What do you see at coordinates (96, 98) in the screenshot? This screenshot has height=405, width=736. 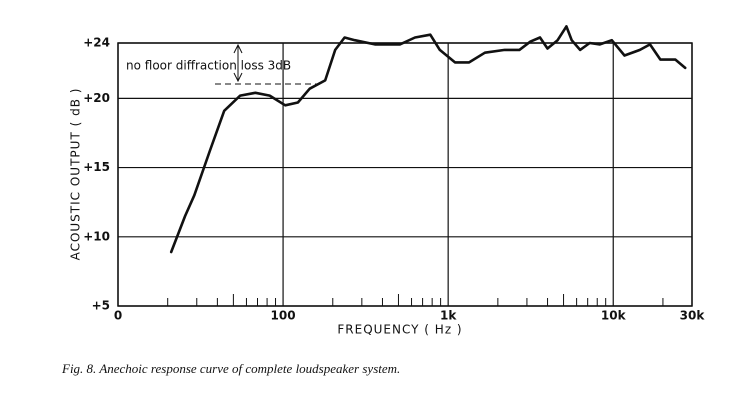 I see `y-tick-label: +20` at bounding box center [96, 98].